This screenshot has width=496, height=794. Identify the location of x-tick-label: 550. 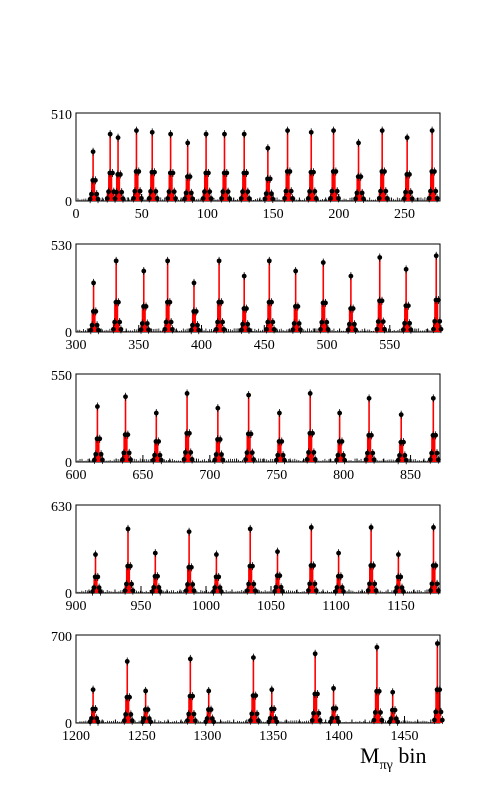
(389, 345).